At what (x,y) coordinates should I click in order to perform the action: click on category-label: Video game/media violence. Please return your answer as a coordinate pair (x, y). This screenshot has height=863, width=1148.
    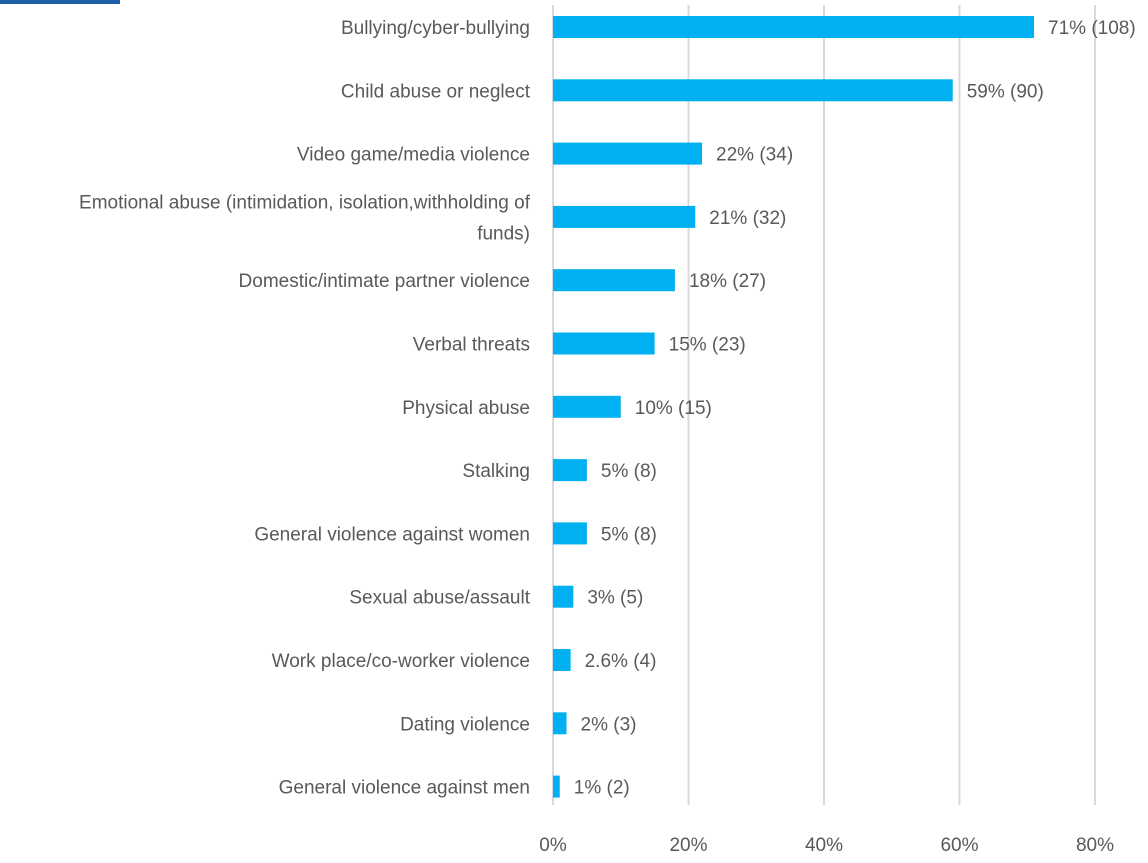
    Looking at the image, I should click on (413, 155).